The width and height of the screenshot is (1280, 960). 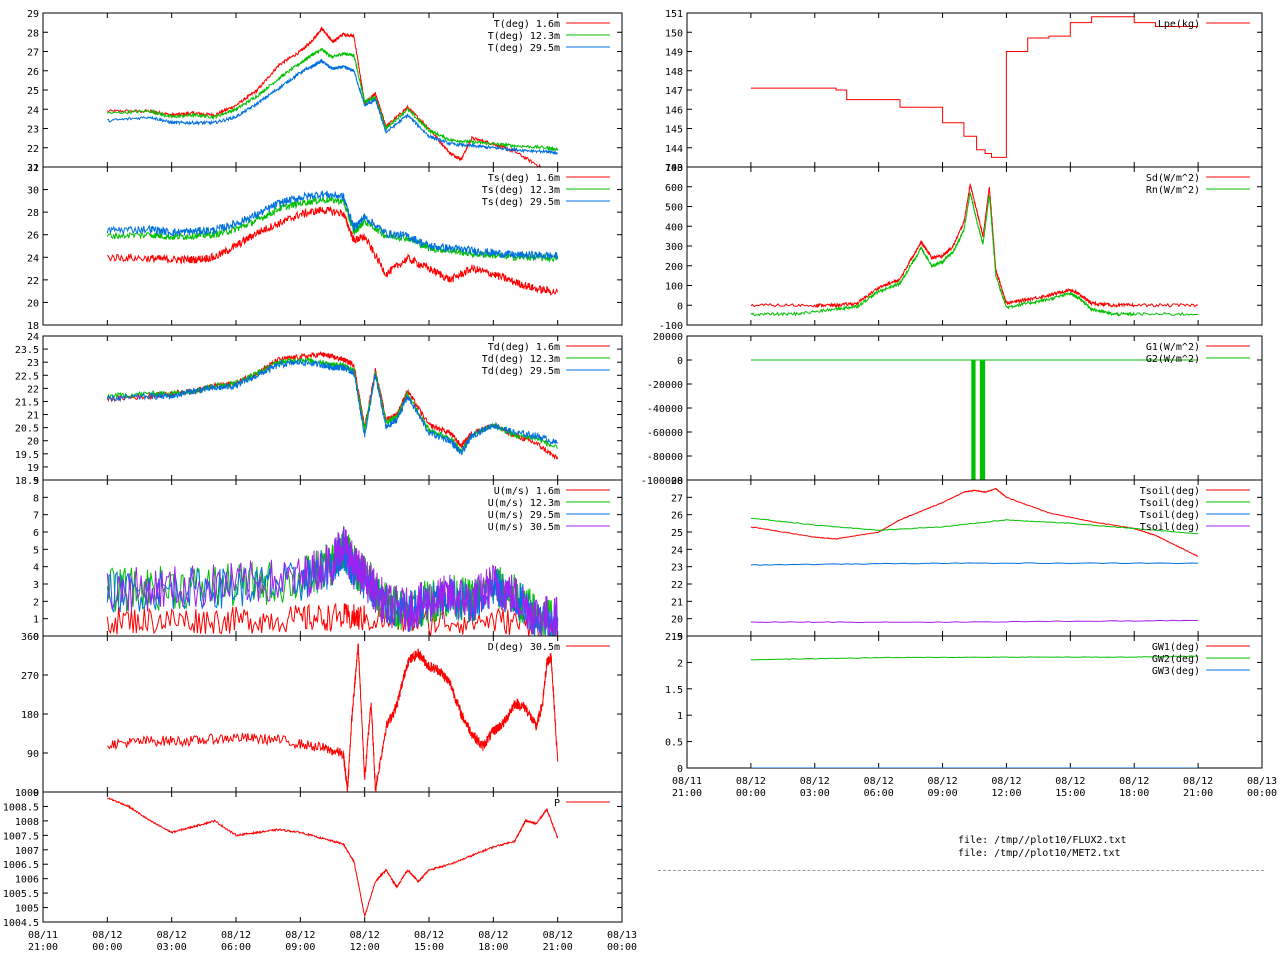 What do you see at coordinates (1134, 793) in the screenshot?
I see `x-tick-label: 18:00` at bounding box center [1134, 793].